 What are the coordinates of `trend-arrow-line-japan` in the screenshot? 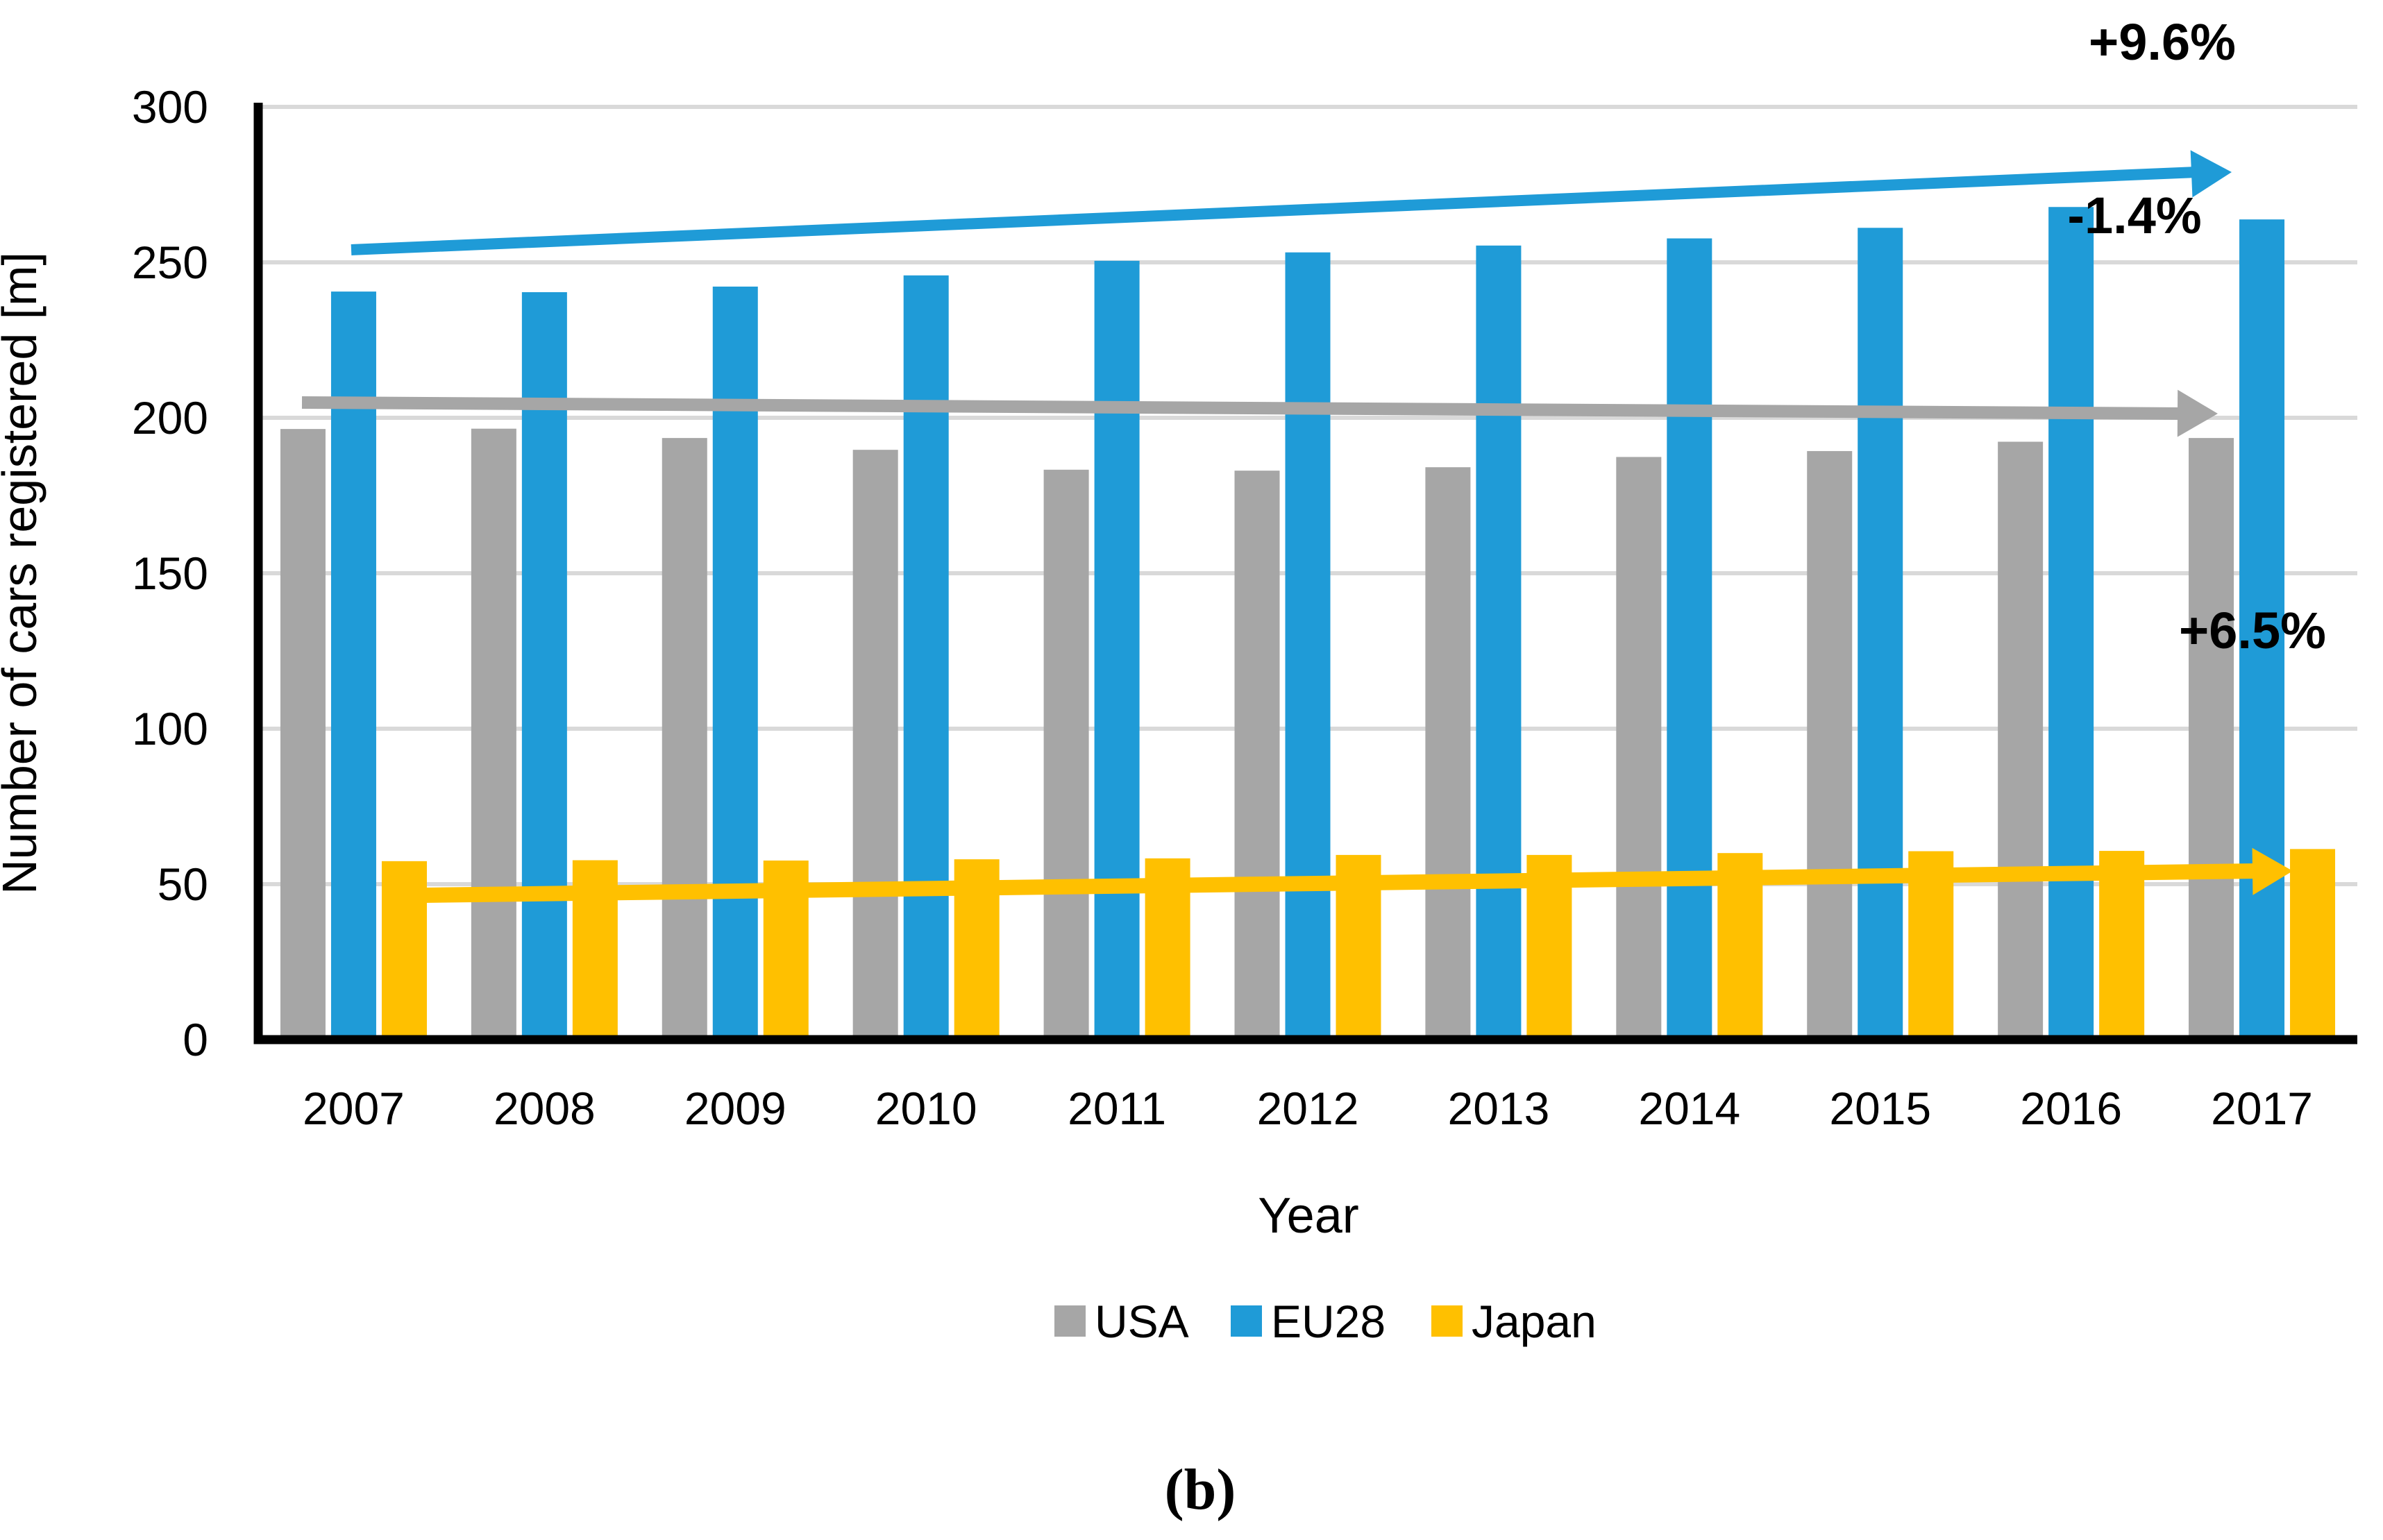 It's located at (1340, 883).